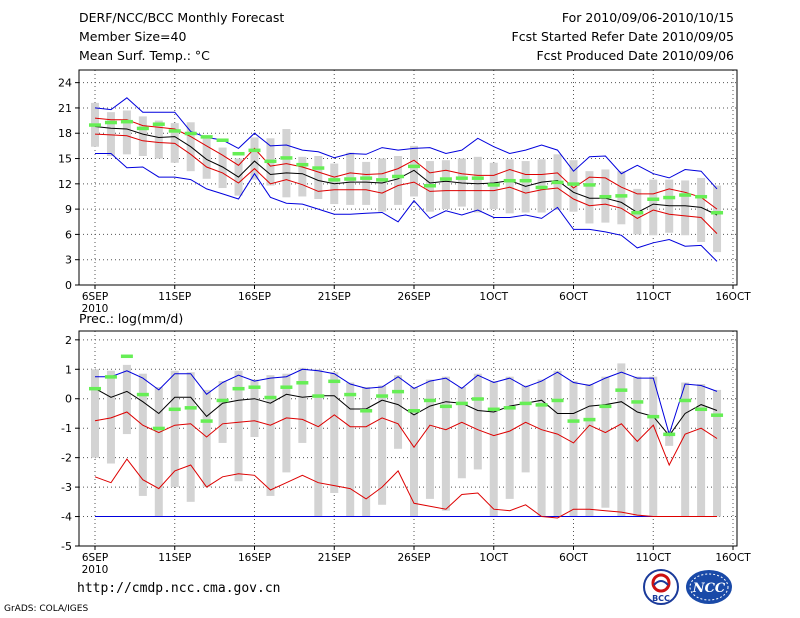 This screenshot has width=800, height=618. What do you see at coordinates (406, 412) in the screenshot?
I see `series-mean-line` at bounding box center [406, 412].